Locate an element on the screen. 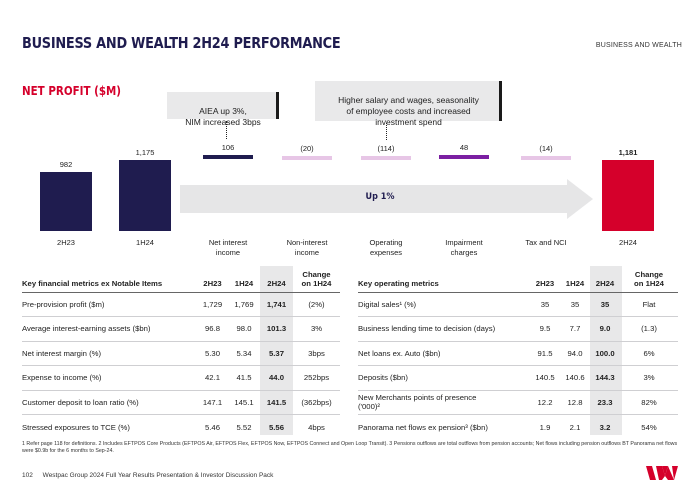  chart-category-label: Impairment charges is located at coordinates (464, 247).